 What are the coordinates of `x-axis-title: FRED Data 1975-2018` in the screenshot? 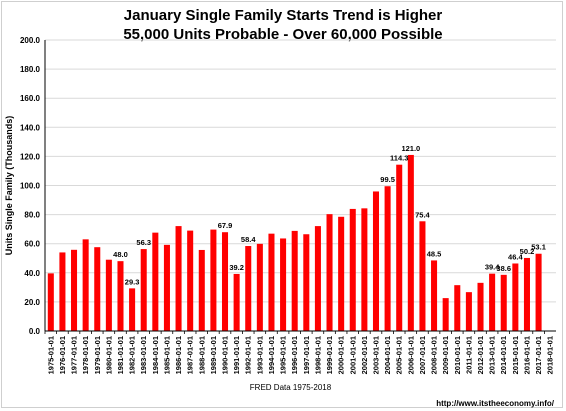 It's located at (291, 387).